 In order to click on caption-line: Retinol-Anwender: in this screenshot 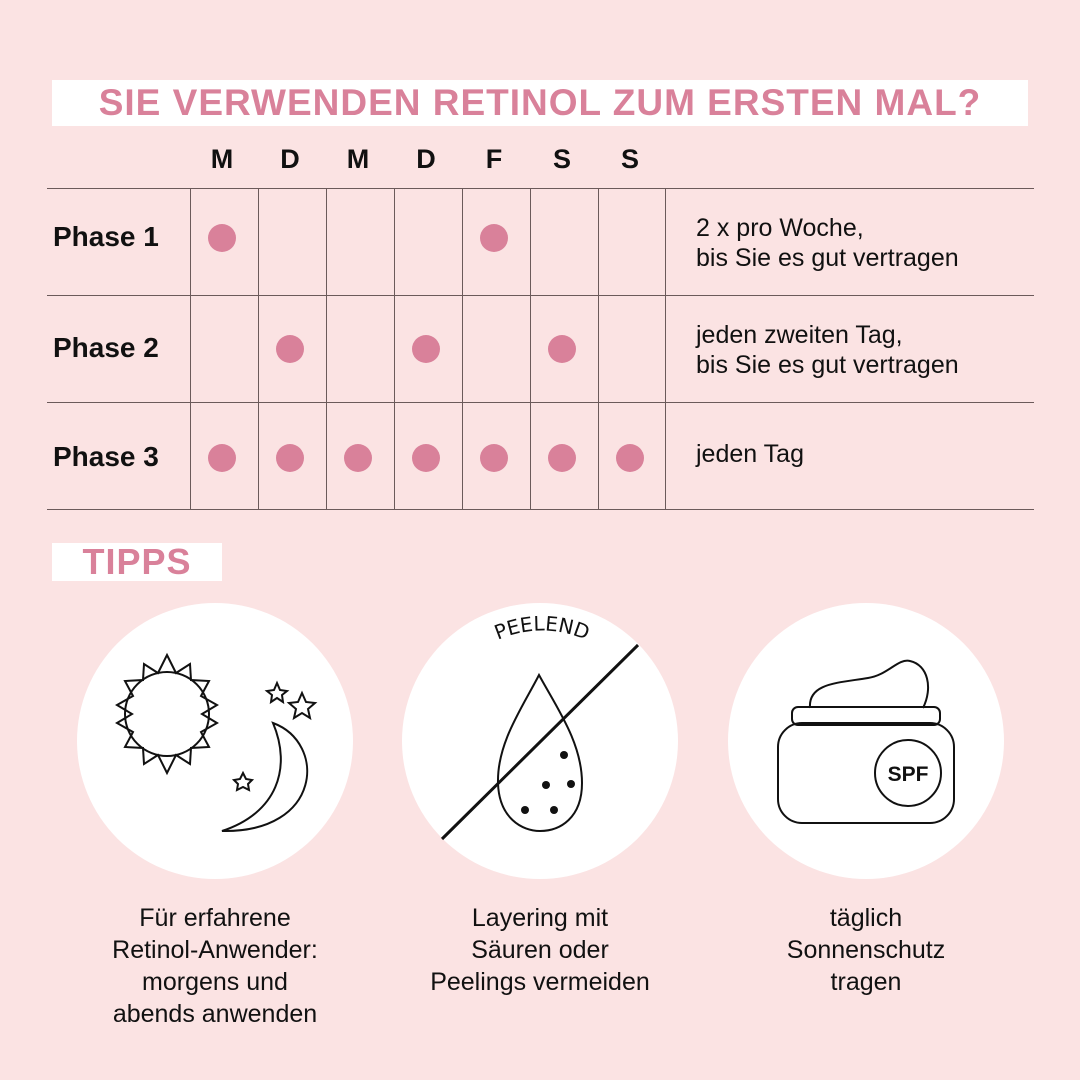, I will do `click(215, 950)`.